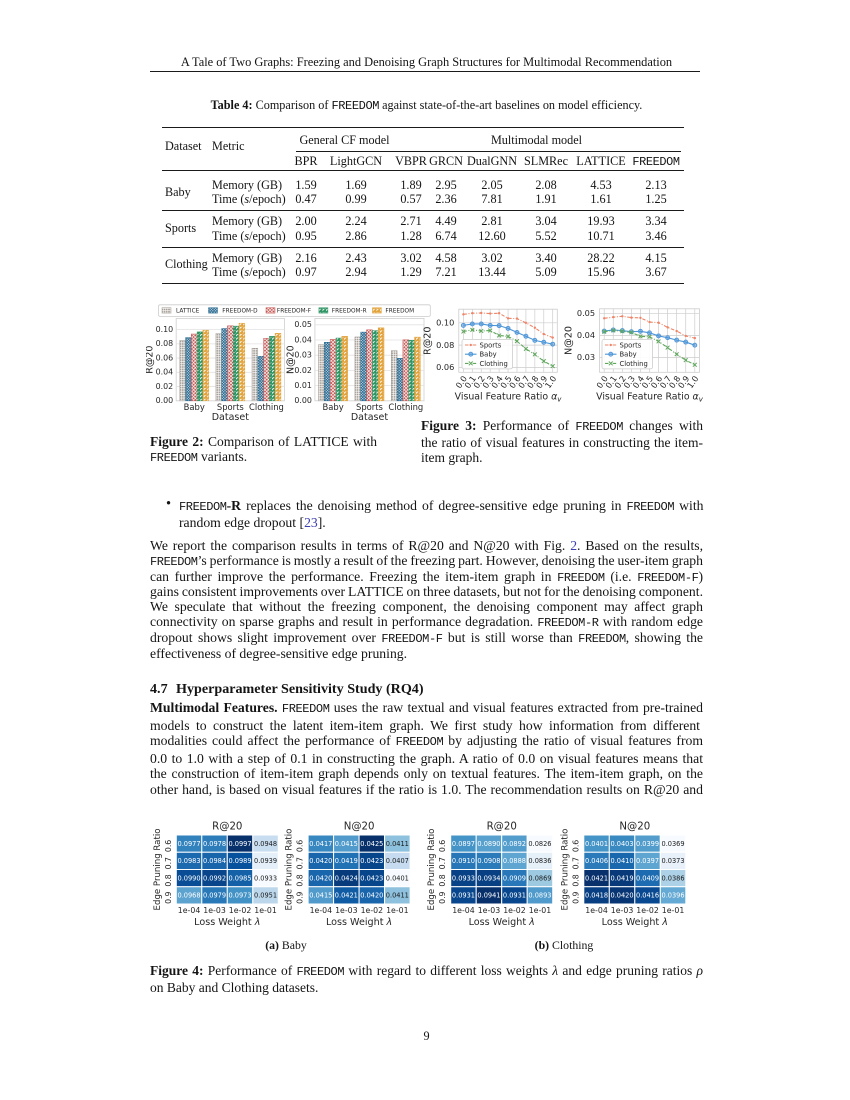 The image size is (850, 1100). What do you see at coordinates (574, 546) in the screenshot?
I see `citation-link: 2` at bounding box center [574, 546].